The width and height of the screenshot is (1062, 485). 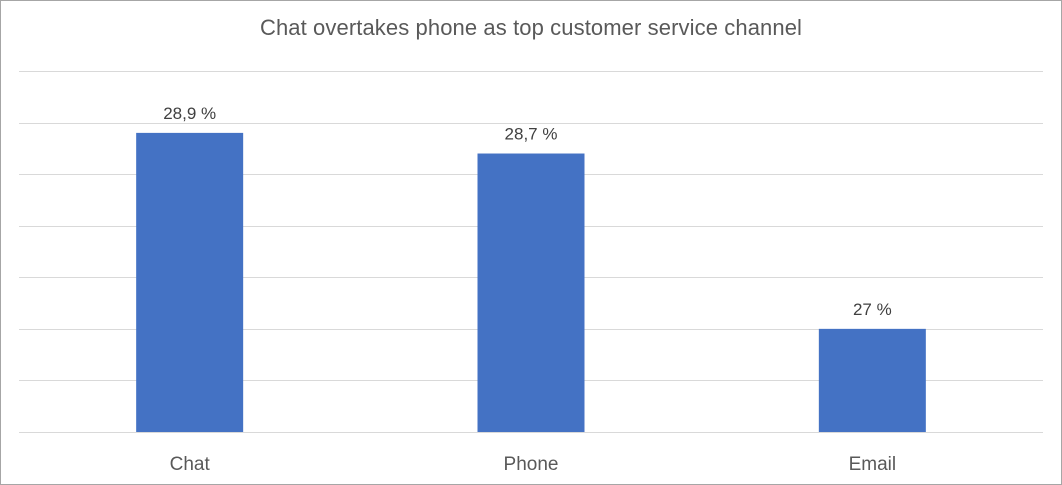 I want to click on category-labels: Chat Phone Email, so click(x=533, y=464).